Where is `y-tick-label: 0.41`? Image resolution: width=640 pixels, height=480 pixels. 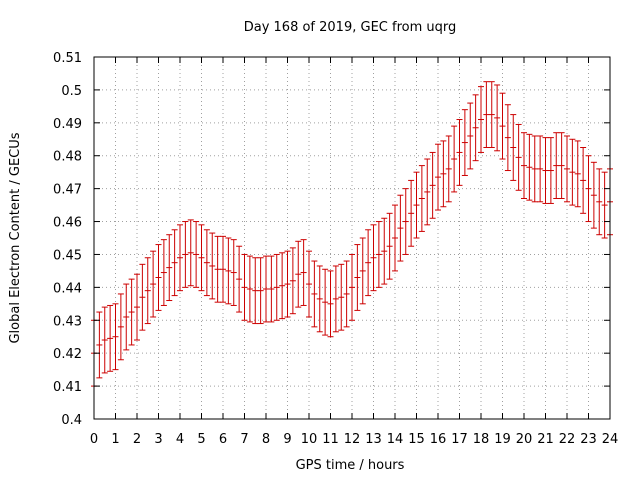 y-tick-label: 0.41 is located at coordinates (67, 387).